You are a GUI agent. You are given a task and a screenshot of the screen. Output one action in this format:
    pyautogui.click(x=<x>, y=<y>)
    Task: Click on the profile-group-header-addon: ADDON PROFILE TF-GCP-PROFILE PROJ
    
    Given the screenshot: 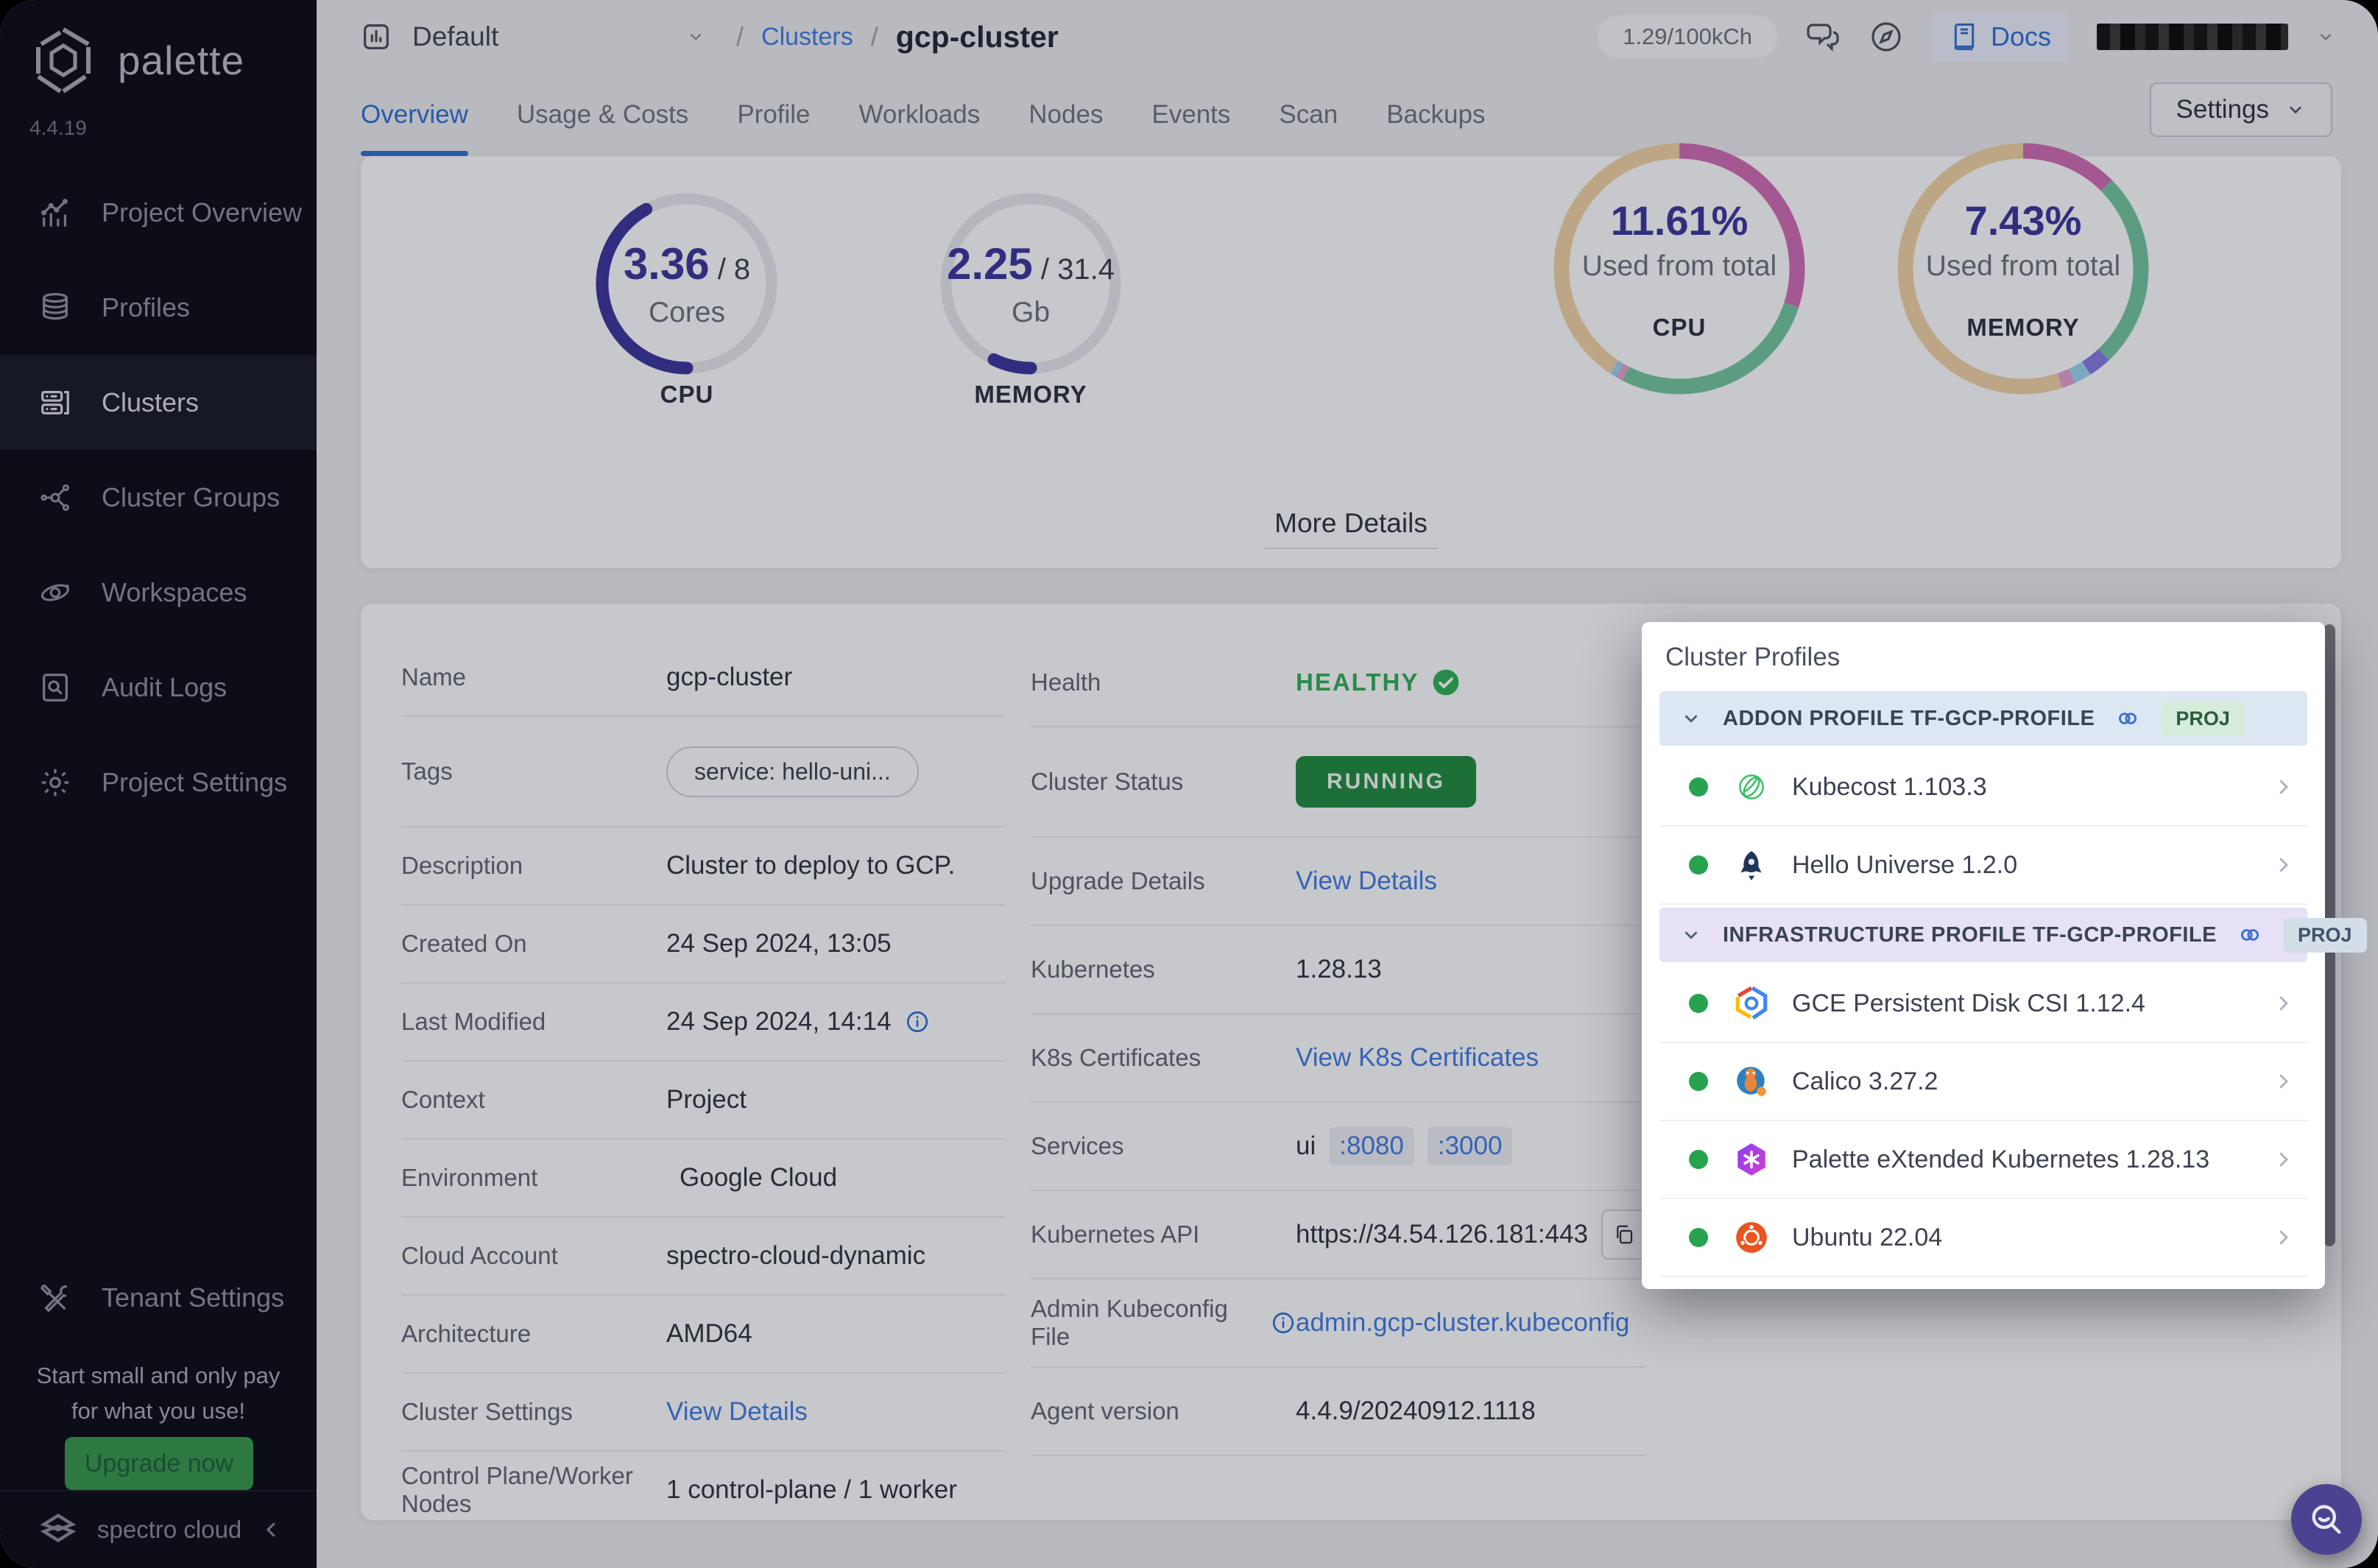 What is the action you would take?
    pyautogui.click(x=1983, y=719)
    